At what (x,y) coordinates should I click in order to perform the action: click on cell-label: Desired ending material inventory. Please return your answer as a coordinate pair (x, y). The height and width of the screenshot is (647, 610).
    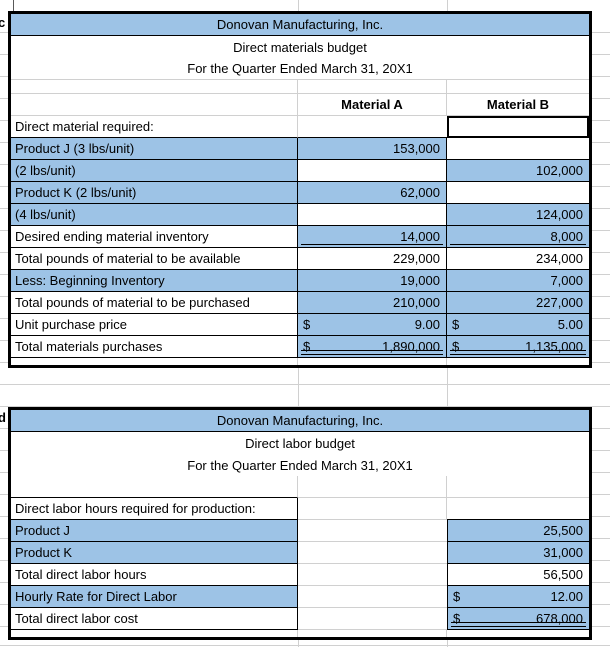
    Looking at the image, I should click on (154, 237).